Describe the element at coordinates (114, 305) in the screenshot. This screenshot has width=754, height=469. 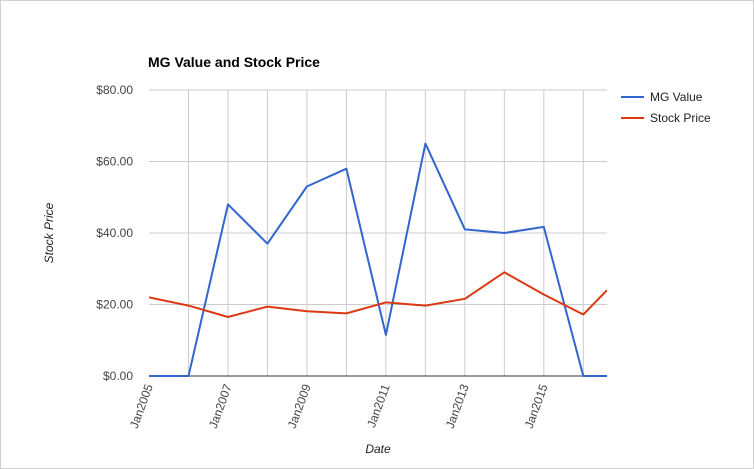
I see `y-tick-label: $20.00` at that location.